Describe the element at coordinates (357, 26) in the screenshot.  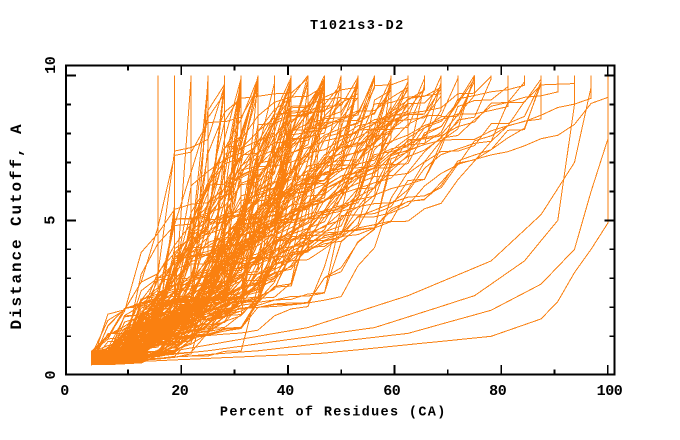
I see `svg-text: T1021s3-D2` at that location.